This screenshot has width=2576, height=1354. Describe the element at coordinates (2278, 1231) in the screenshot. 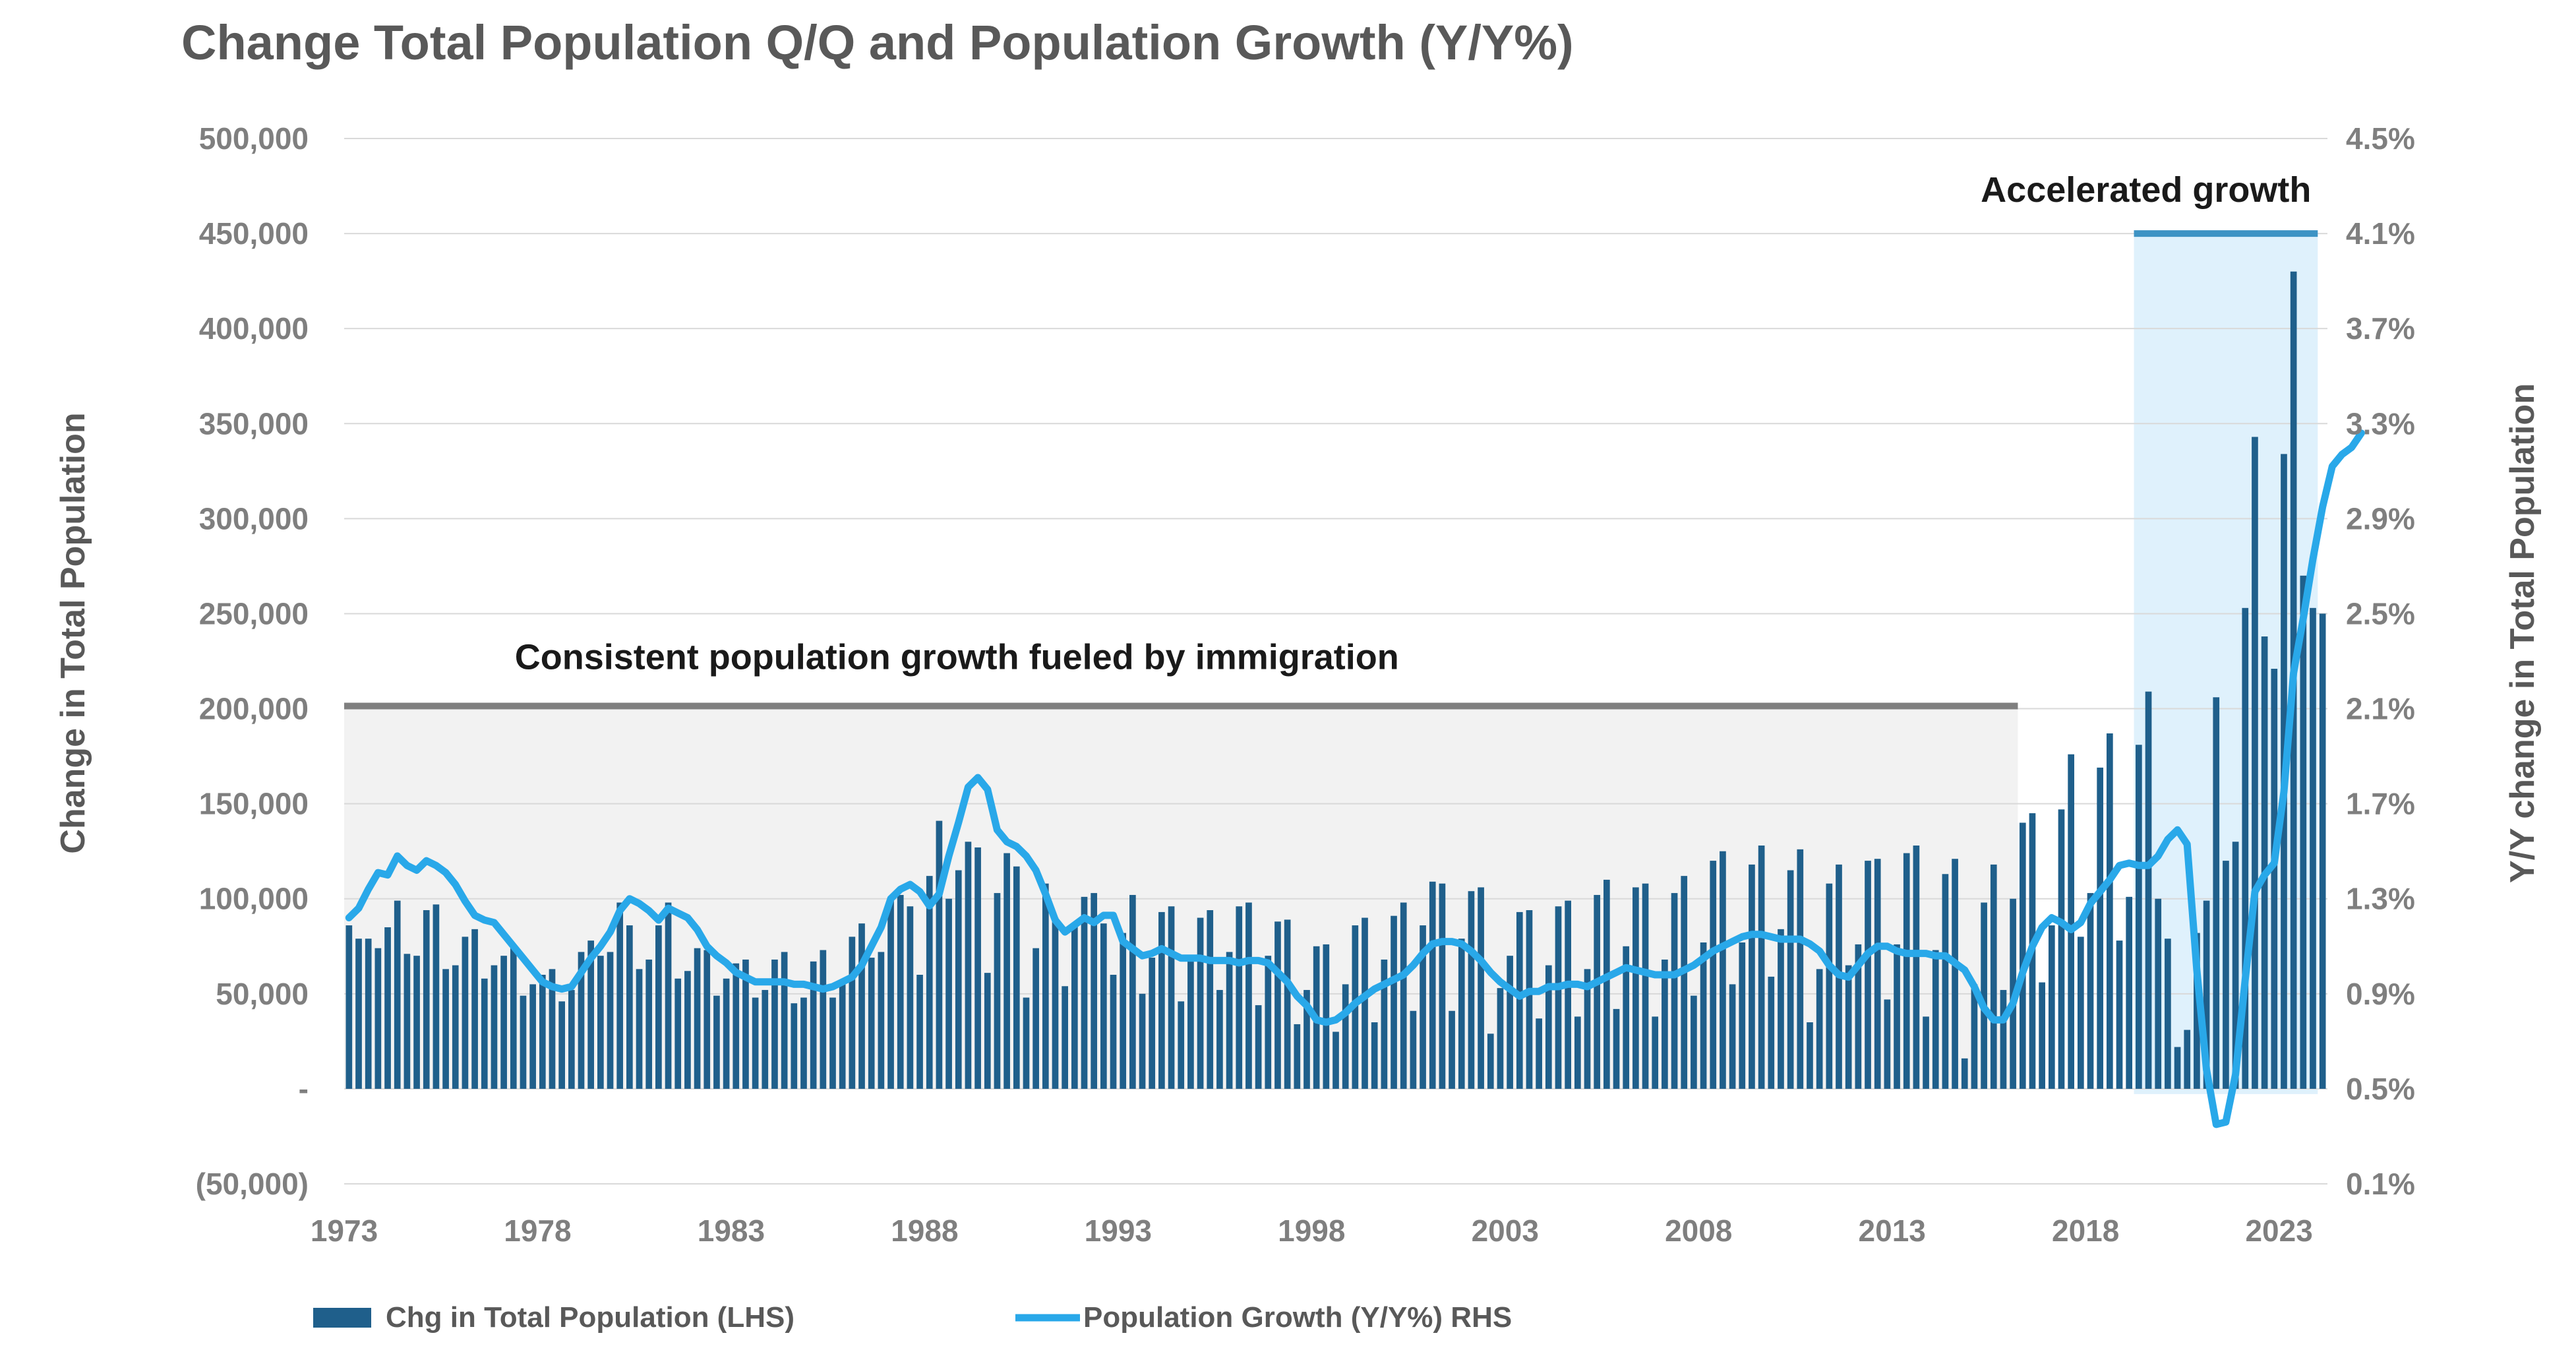

I see `x-tick-label: 2023` at that location.